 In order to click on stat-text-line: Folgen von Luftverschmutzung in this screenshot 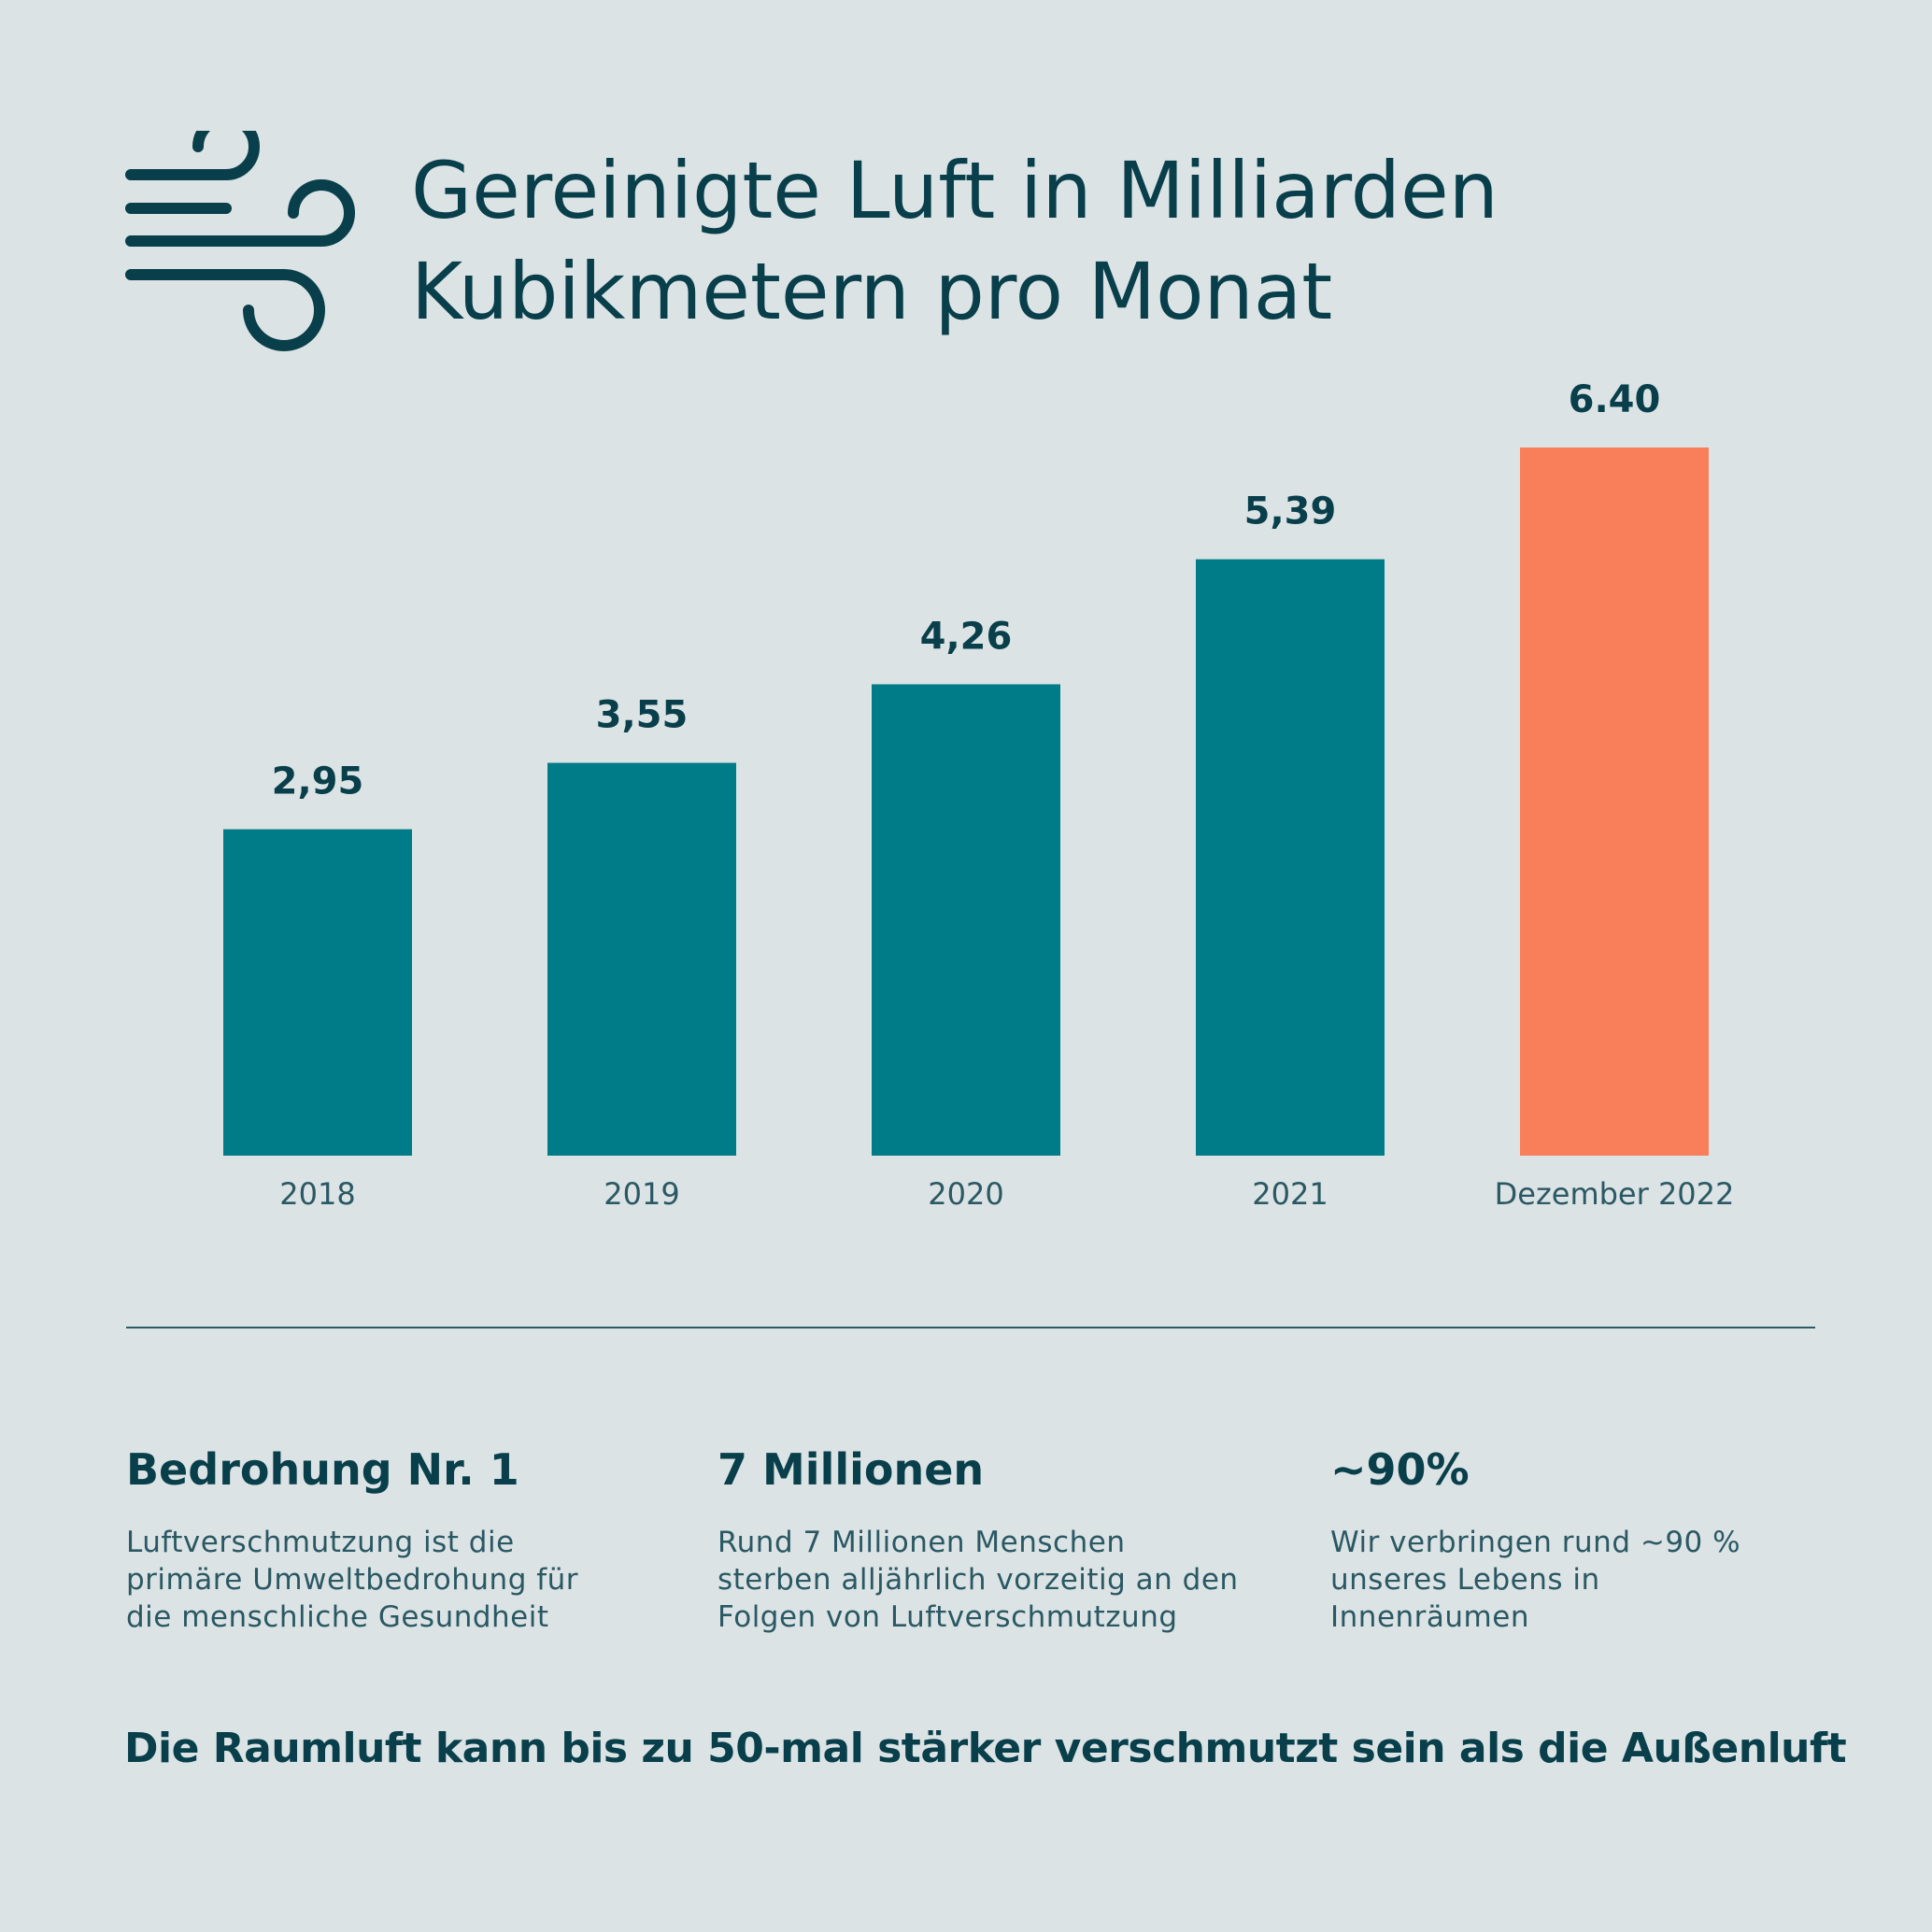, I will do `click(948, 1617)`.